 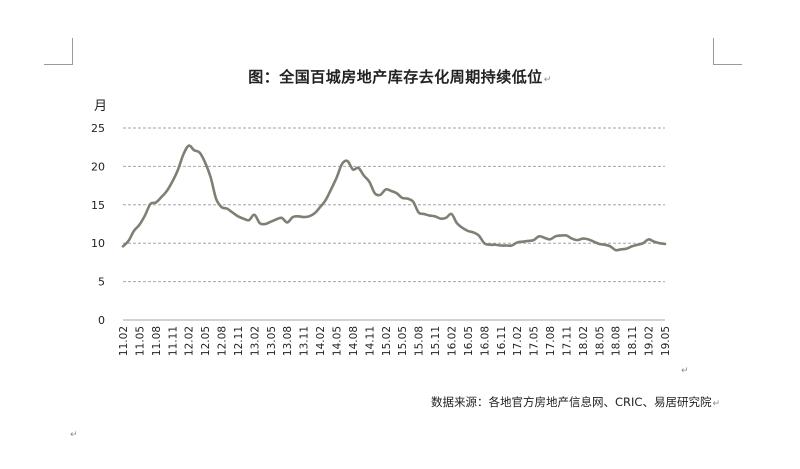 I want to click on x-tick-label: 16.08, so click(x=485, y=341).